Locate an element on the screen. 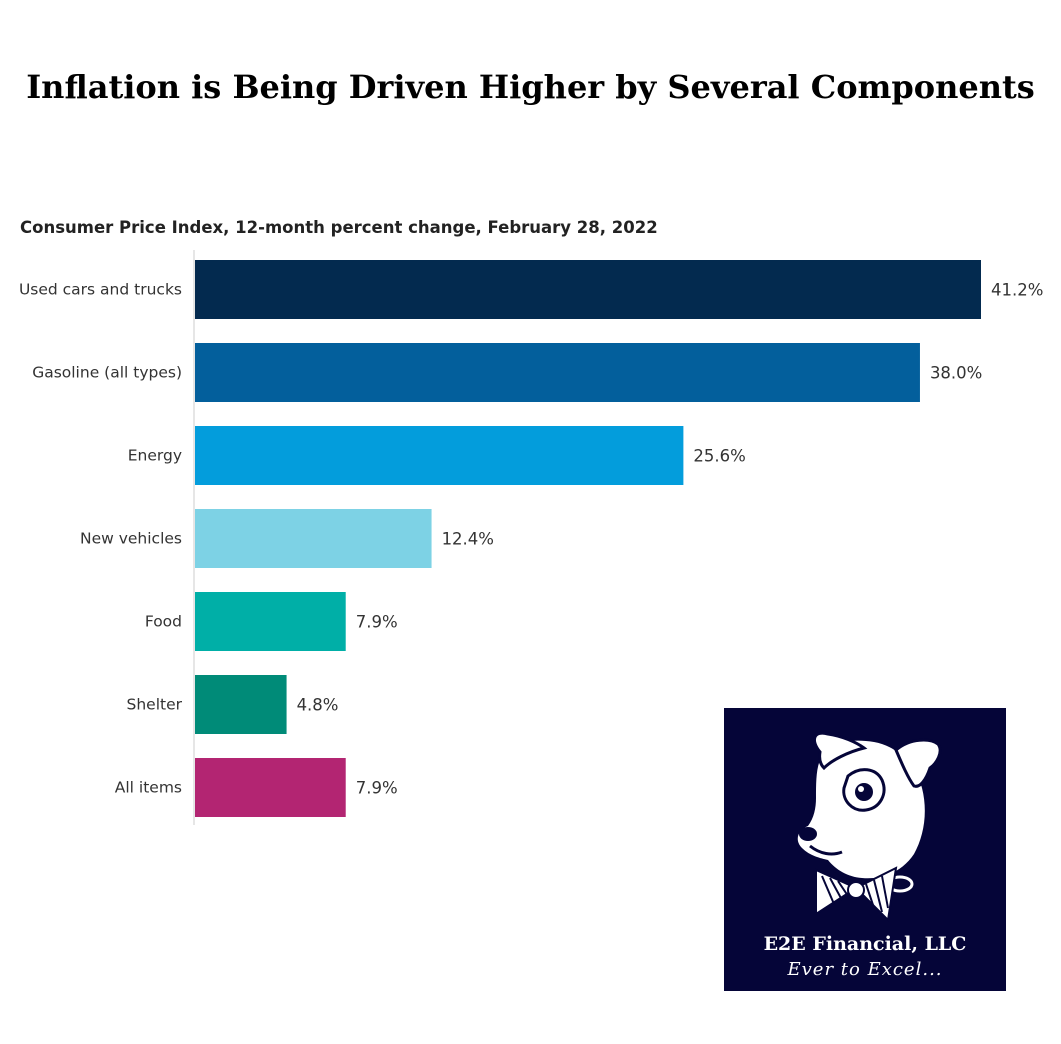  category-label: Energy is located at coordinates (155, 456).